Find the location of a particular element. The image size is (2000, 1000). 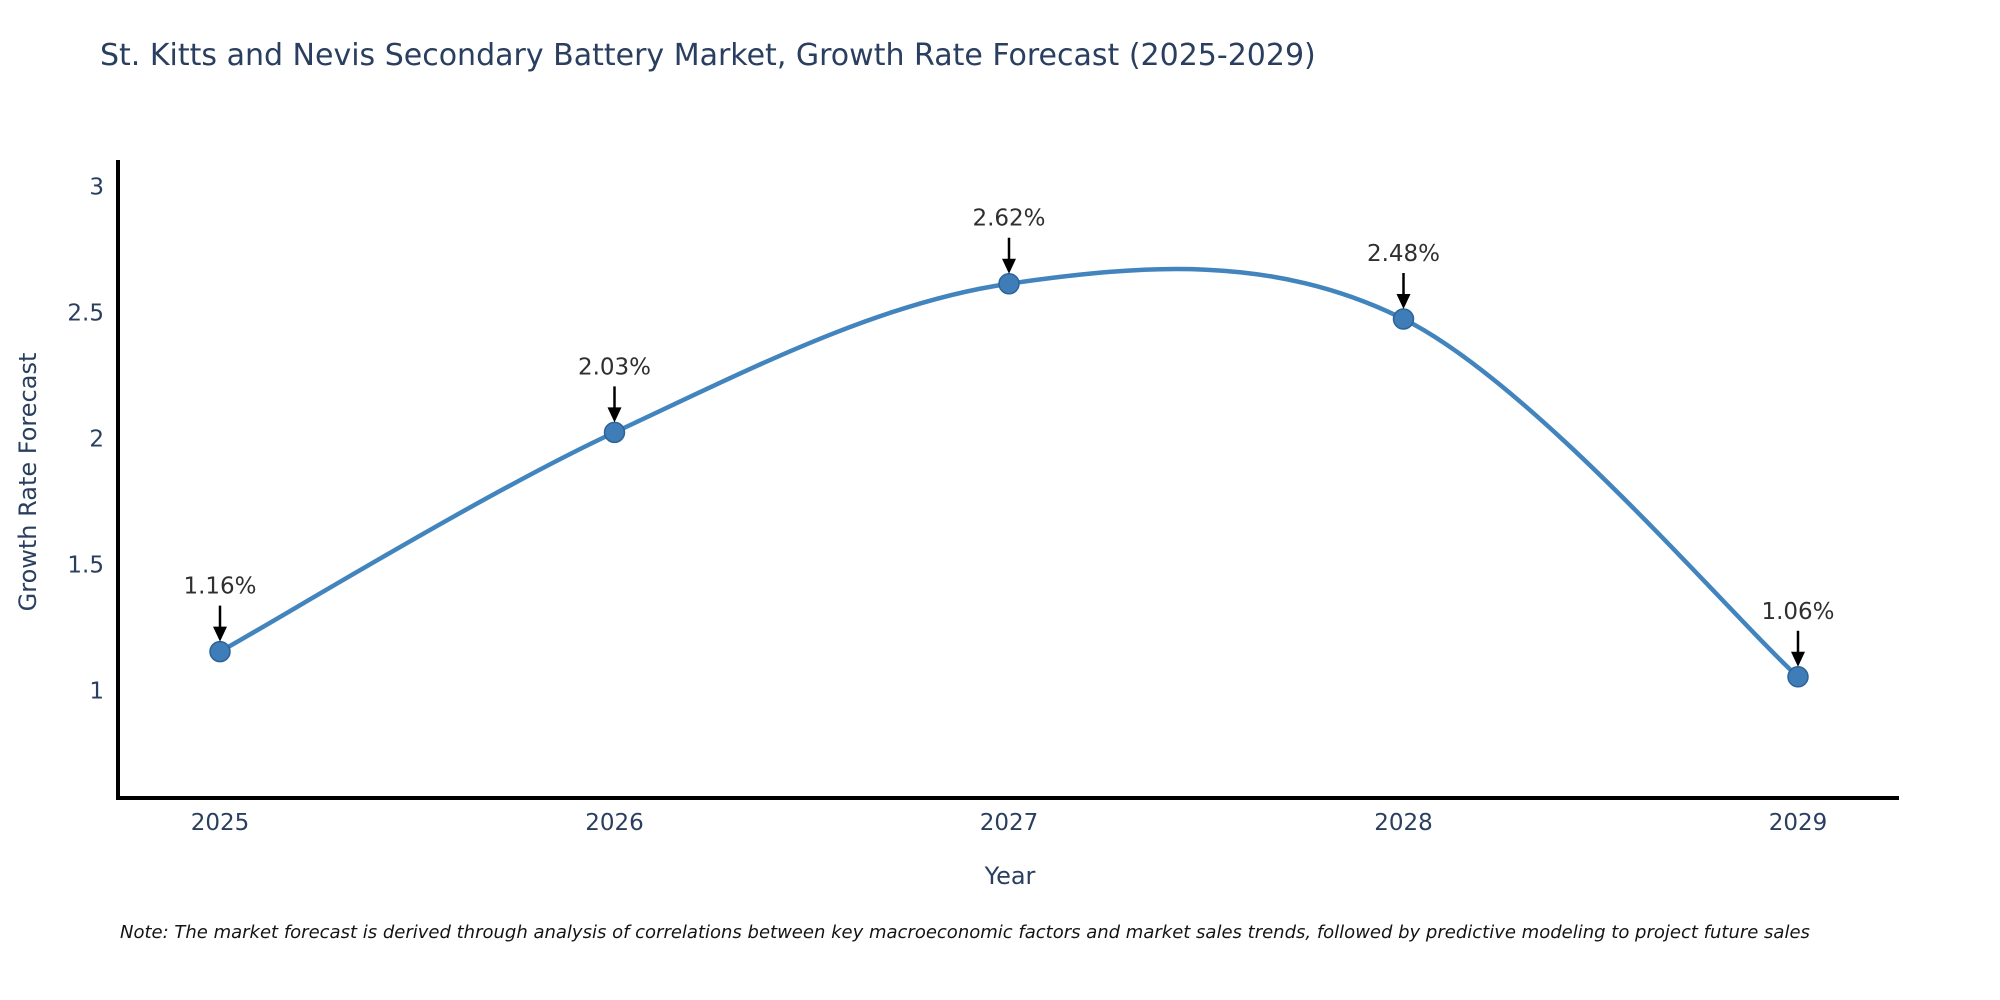

x-tick-label: 2027 is located at coordinates (1009, 823).